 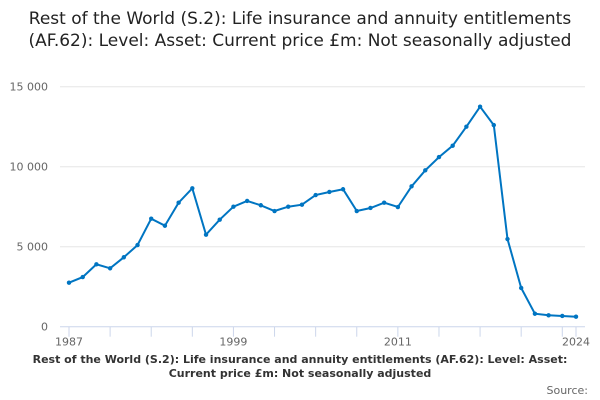 What do you see at coordinates (29, 87) in the screenshot?
I see `y-tick-label: 15 000` at bounding box center [29, 87].